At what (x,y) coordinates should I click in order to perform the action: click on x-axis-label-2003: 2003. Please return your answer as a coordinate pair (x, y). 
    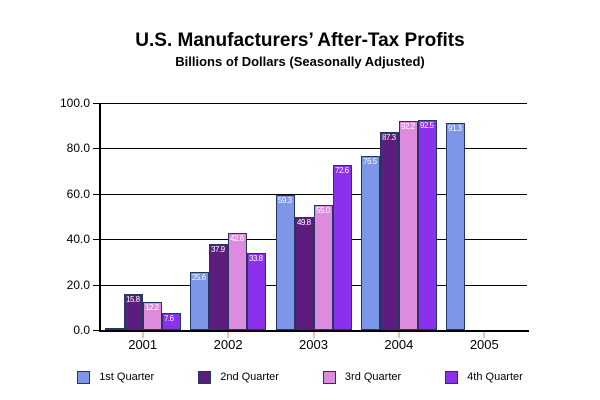
    Looking at the image, I should click on (313, 344).